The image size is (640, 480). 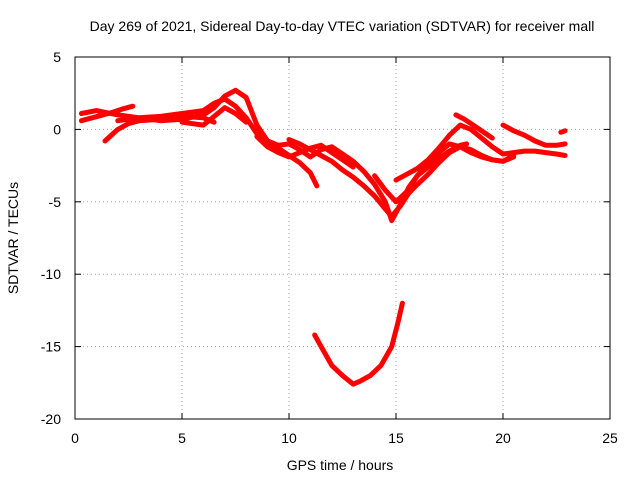 I want to click on y-tick-label: 0, so click(x=57, y=129).